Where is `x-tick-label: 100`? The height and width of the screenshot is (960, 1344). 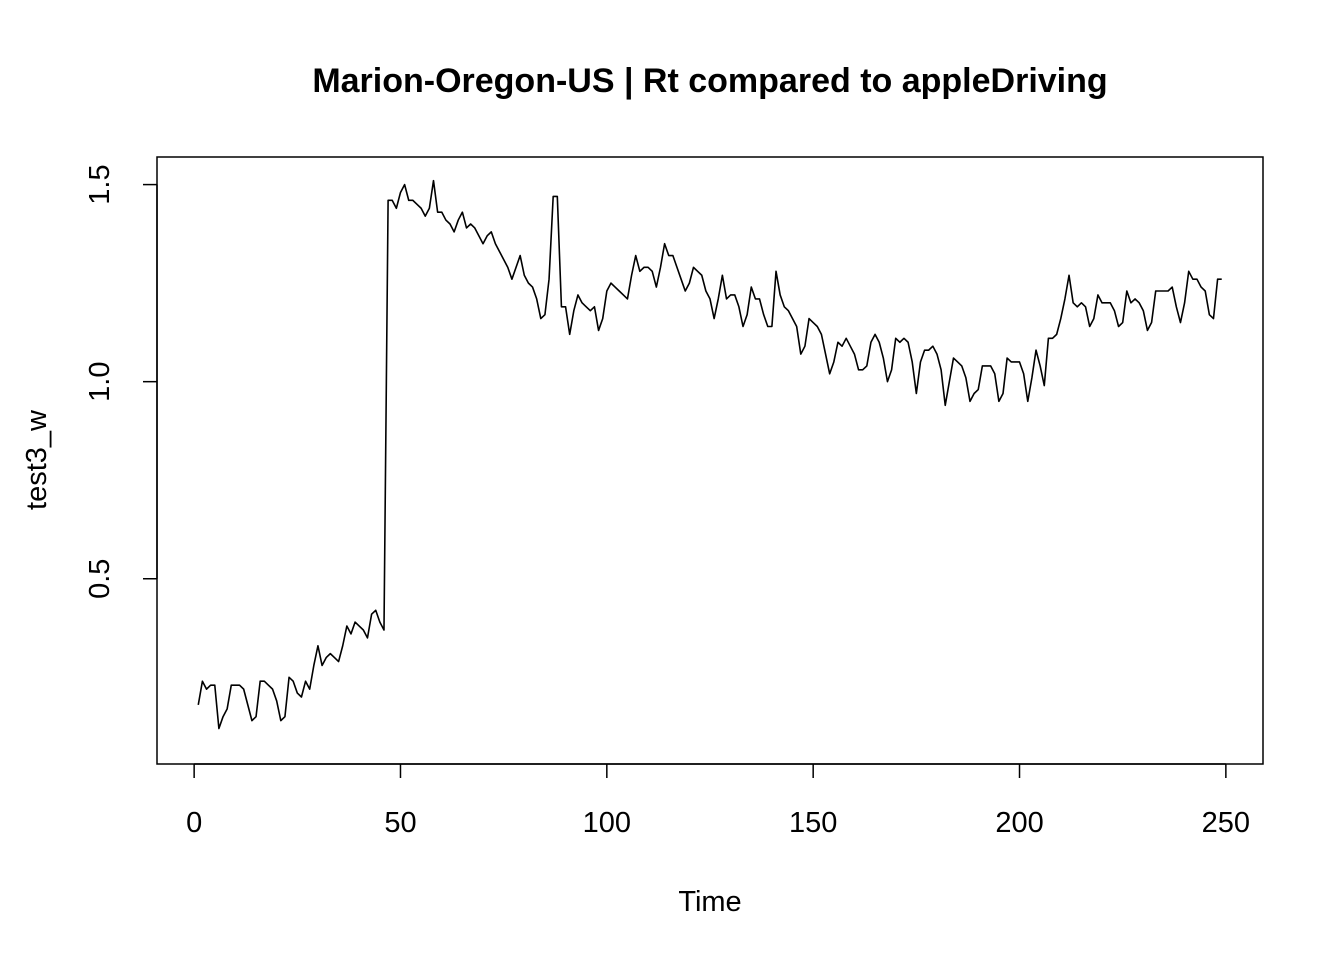
x-tick-label: 100 is located at coordinates (607, 823).